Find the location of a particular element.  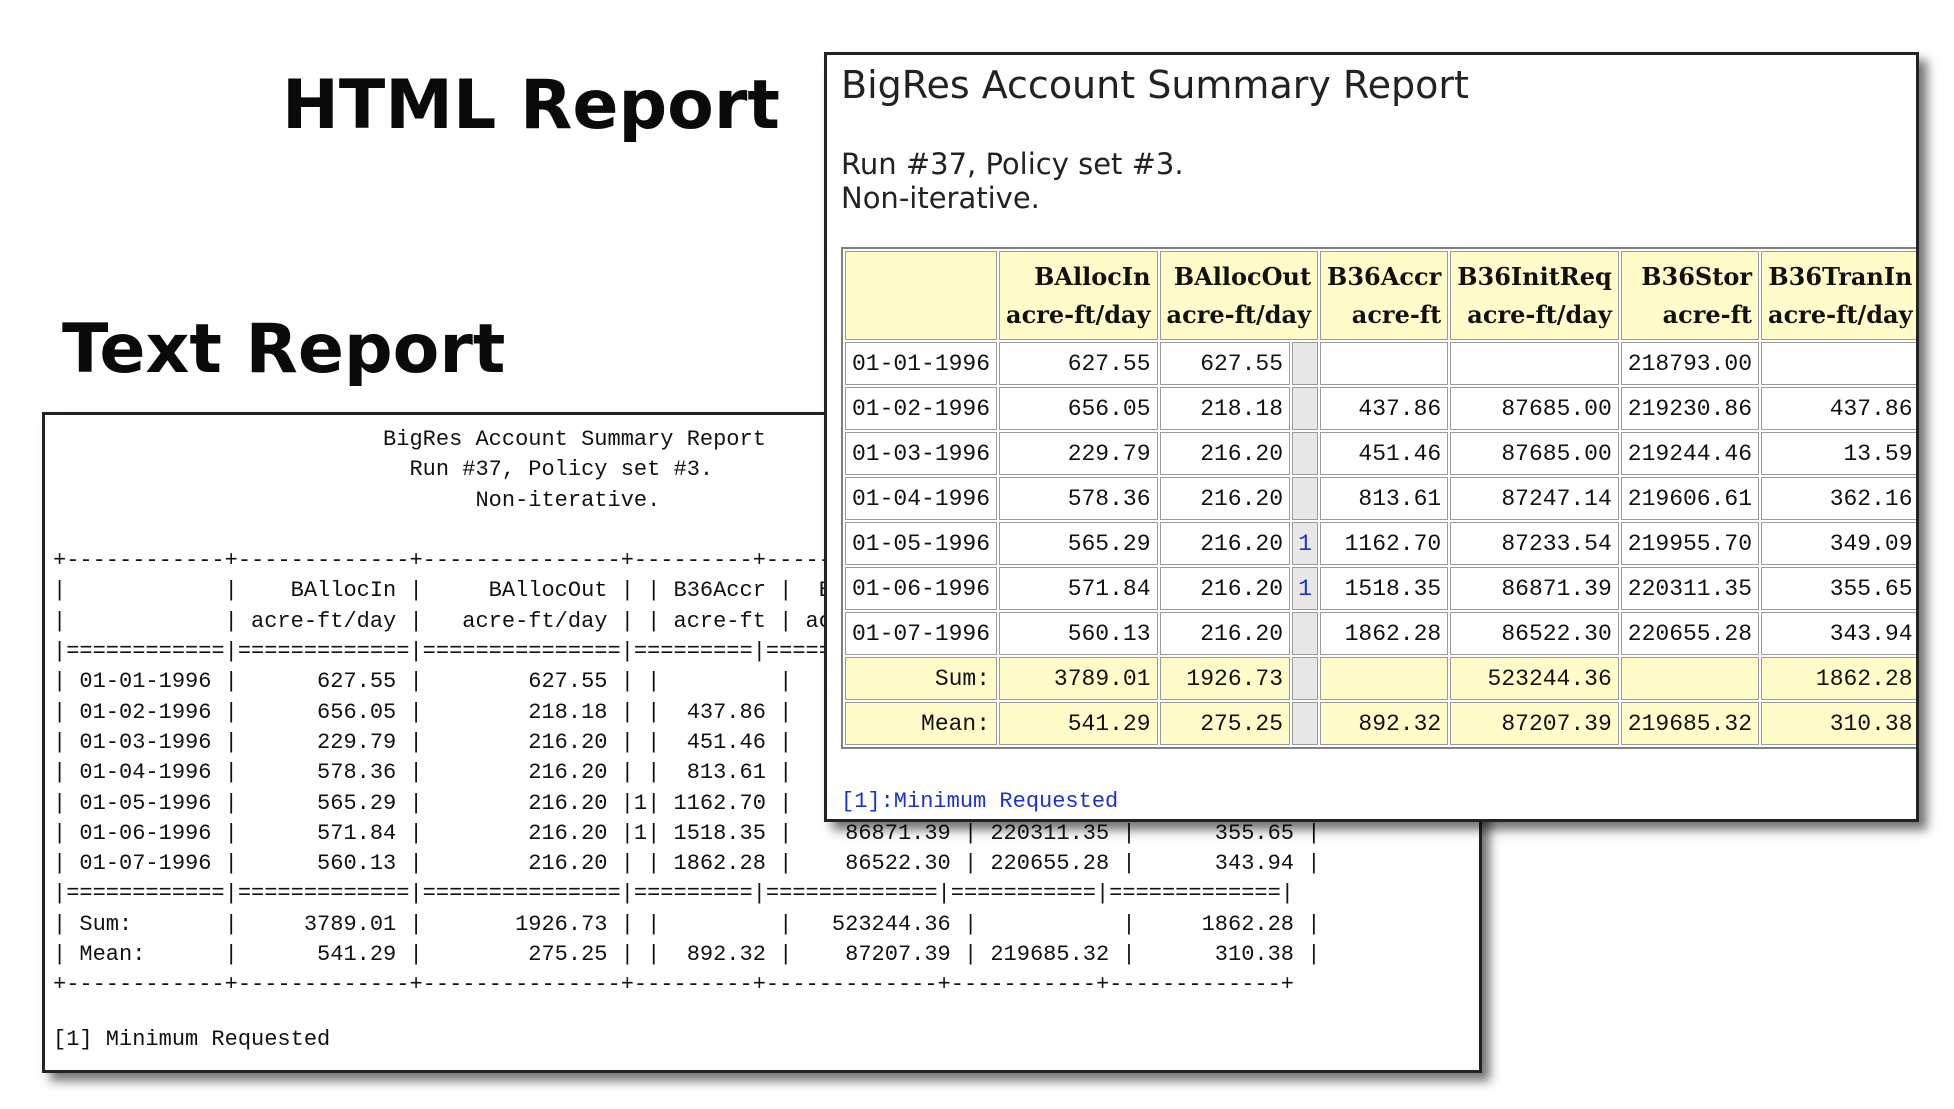

value-cell-b36tranin: 13.59 is located at coordinates (1838, 453).